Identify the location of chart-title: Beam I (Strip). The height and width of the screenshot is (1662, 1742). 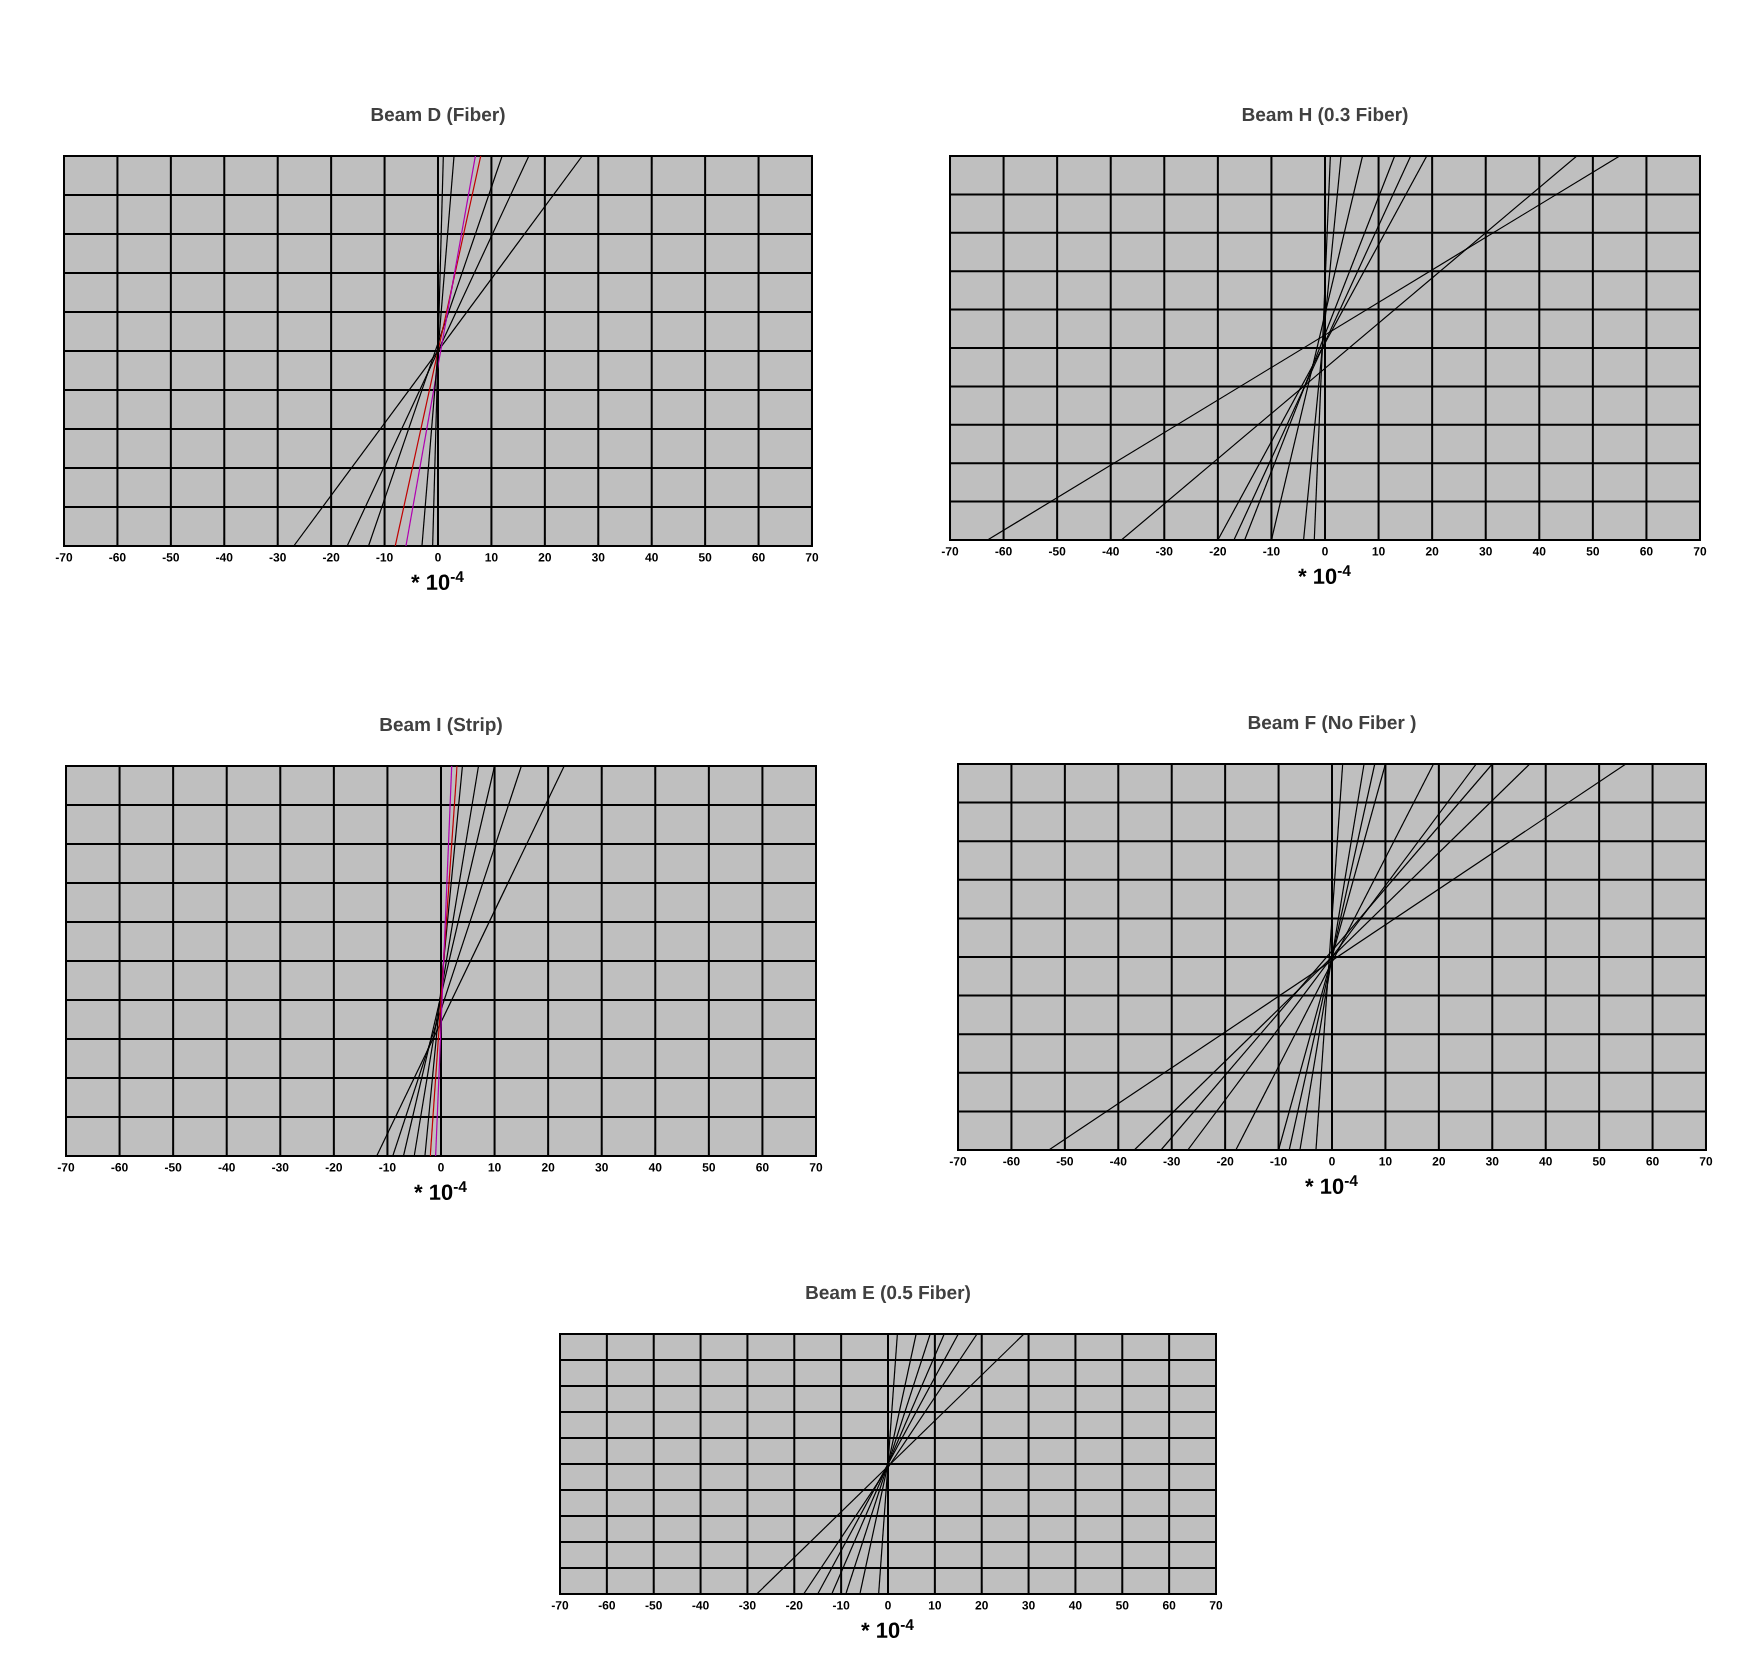
(441, 726).